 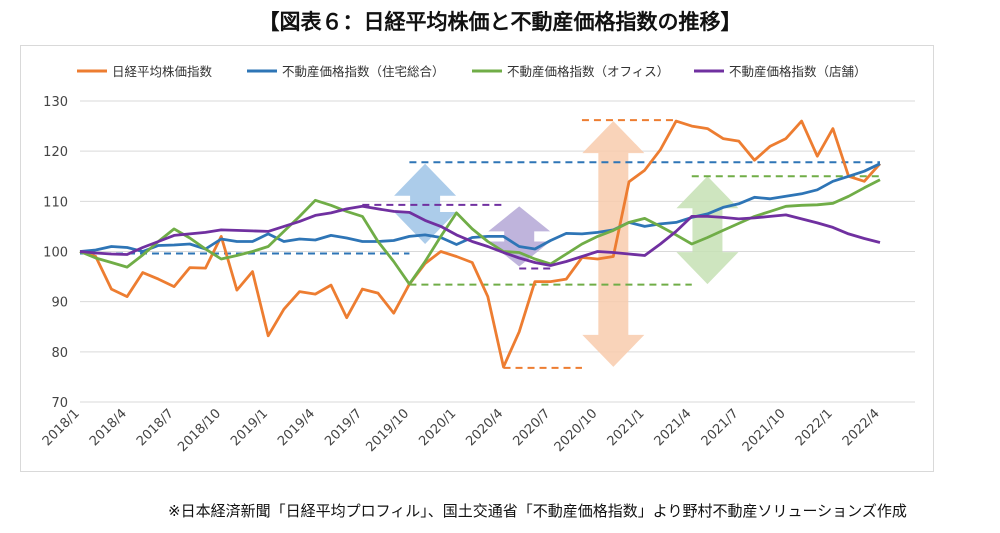 What do you see at coordinates (531, 427) in the screenshot?
I see `x-tick-label: 2020/7` at bounding box center [531, 427].